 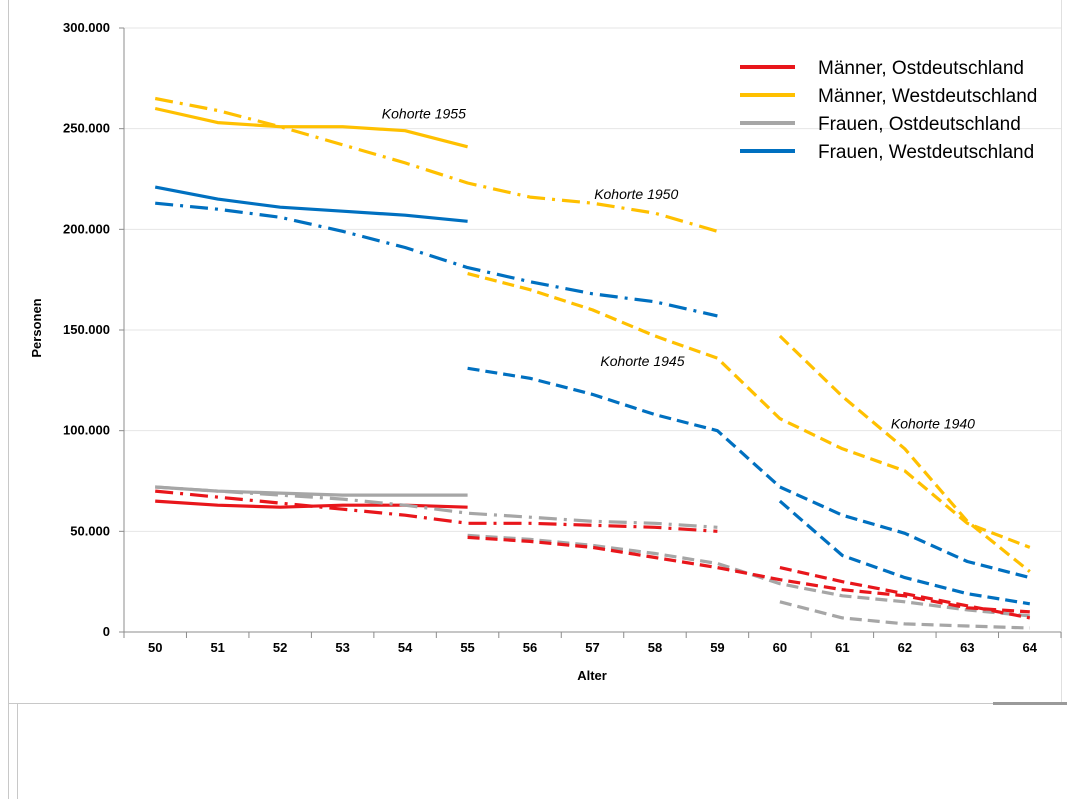 I want to click on x-tick-label: 64, so click(x=1030, y=647).